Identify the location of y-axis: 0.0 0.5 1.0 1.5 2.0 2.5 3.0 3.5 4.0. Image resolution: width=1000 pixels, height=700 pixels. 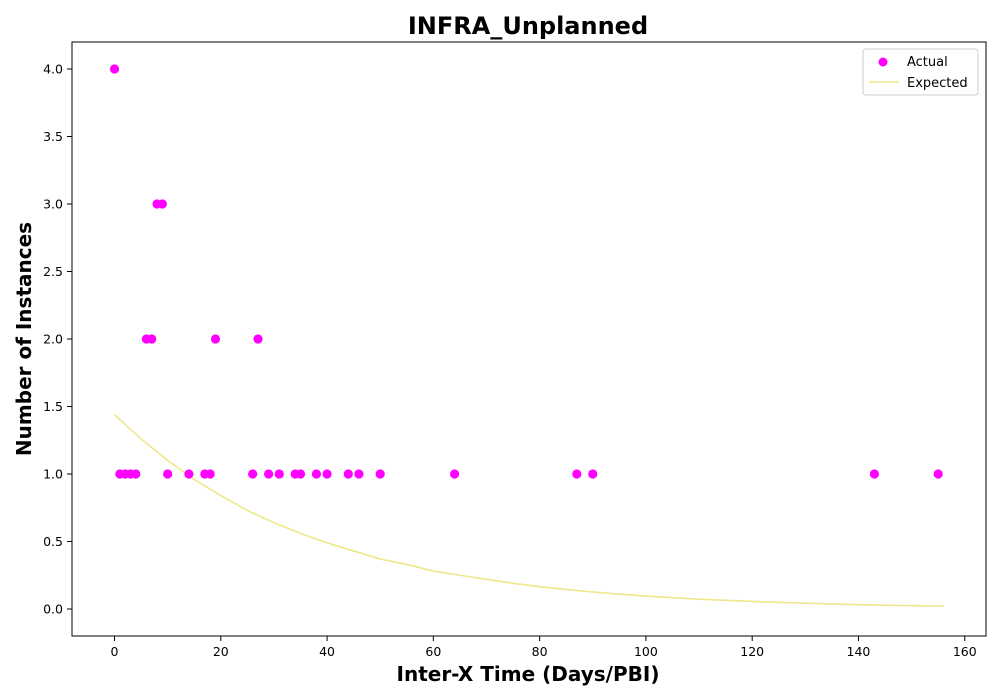
(57, 339).